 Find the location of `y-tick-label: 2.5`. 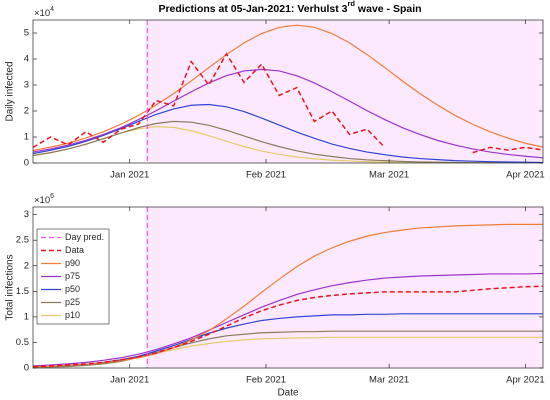

y-tick-label: 2.5 is located at coordinates (22, 240).